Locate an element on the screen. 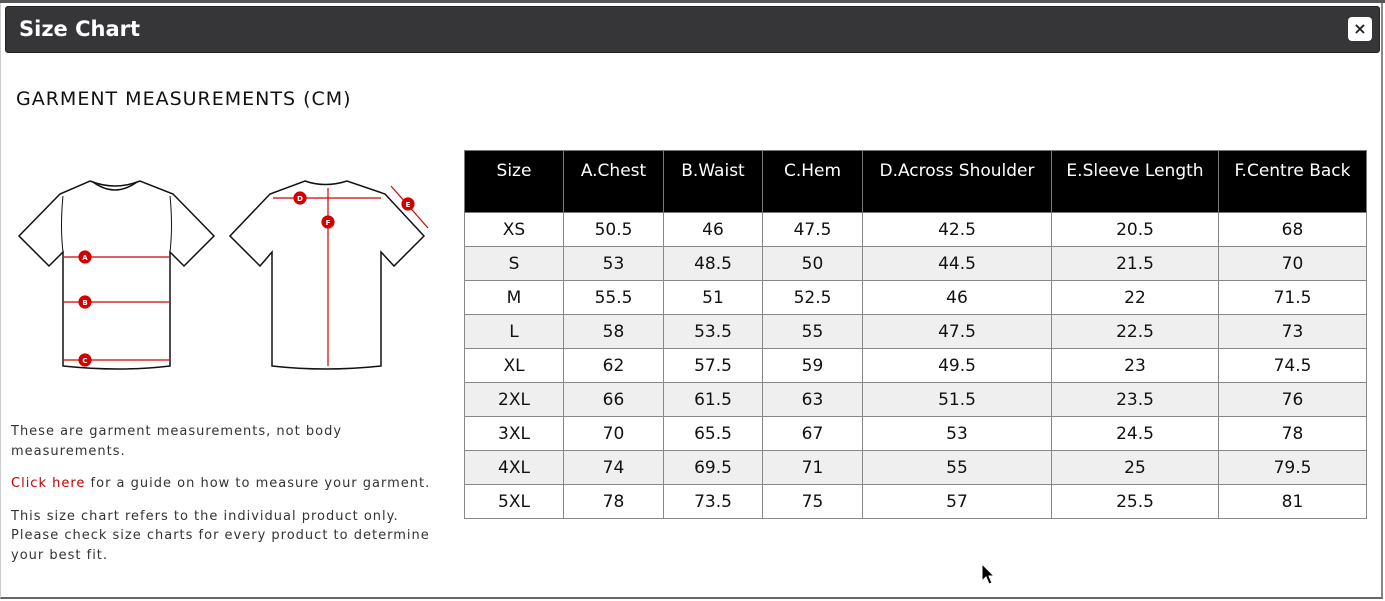 This screenshot has height=601, width=1385. column-header: C.Hem is located at coordinates (812, 181).